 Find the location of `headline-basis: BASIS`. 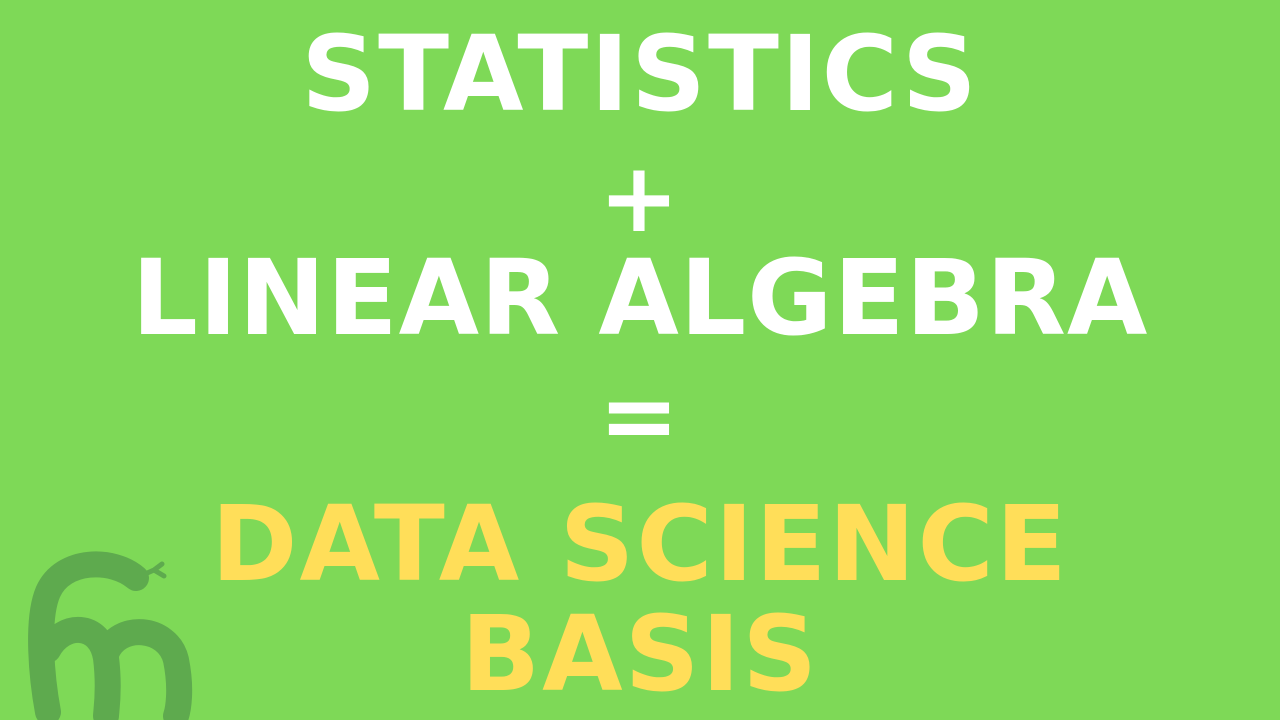

headline-basis: BASIS is located at coordinates (640, 654).